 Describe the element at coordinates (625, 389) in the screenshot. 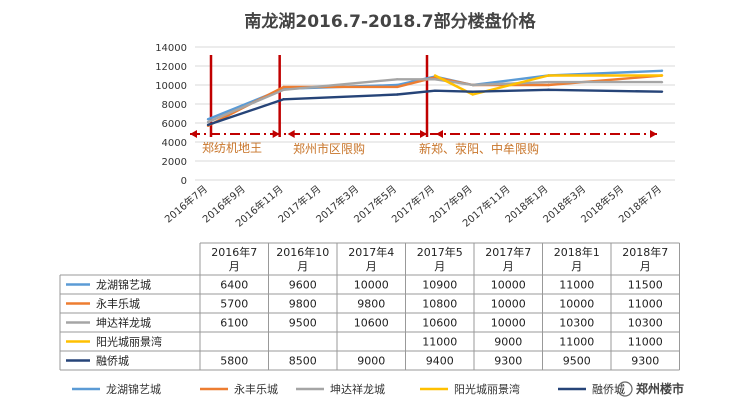

I see `wechat-icon` at that location.